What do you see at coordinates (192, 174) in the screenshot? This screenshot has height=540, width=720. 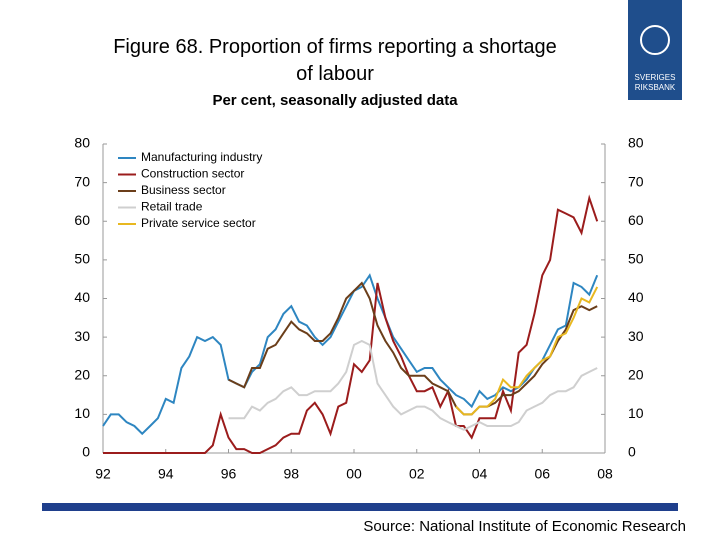 I see `legend-label: Construction sector` at bounding box center [192, 174].